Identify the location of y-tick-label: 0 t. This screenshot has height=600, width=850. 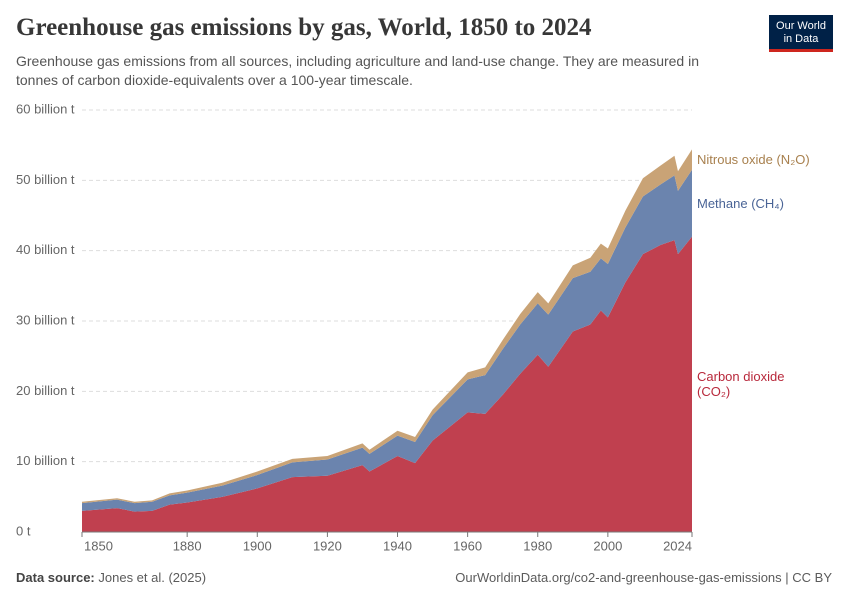
(23, 530).